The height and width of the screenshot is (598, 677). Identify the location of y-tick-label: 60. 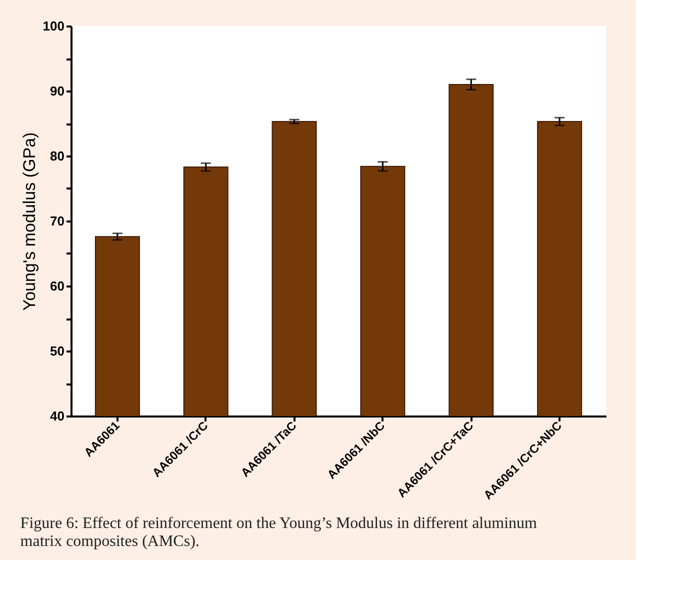
(57, 286).